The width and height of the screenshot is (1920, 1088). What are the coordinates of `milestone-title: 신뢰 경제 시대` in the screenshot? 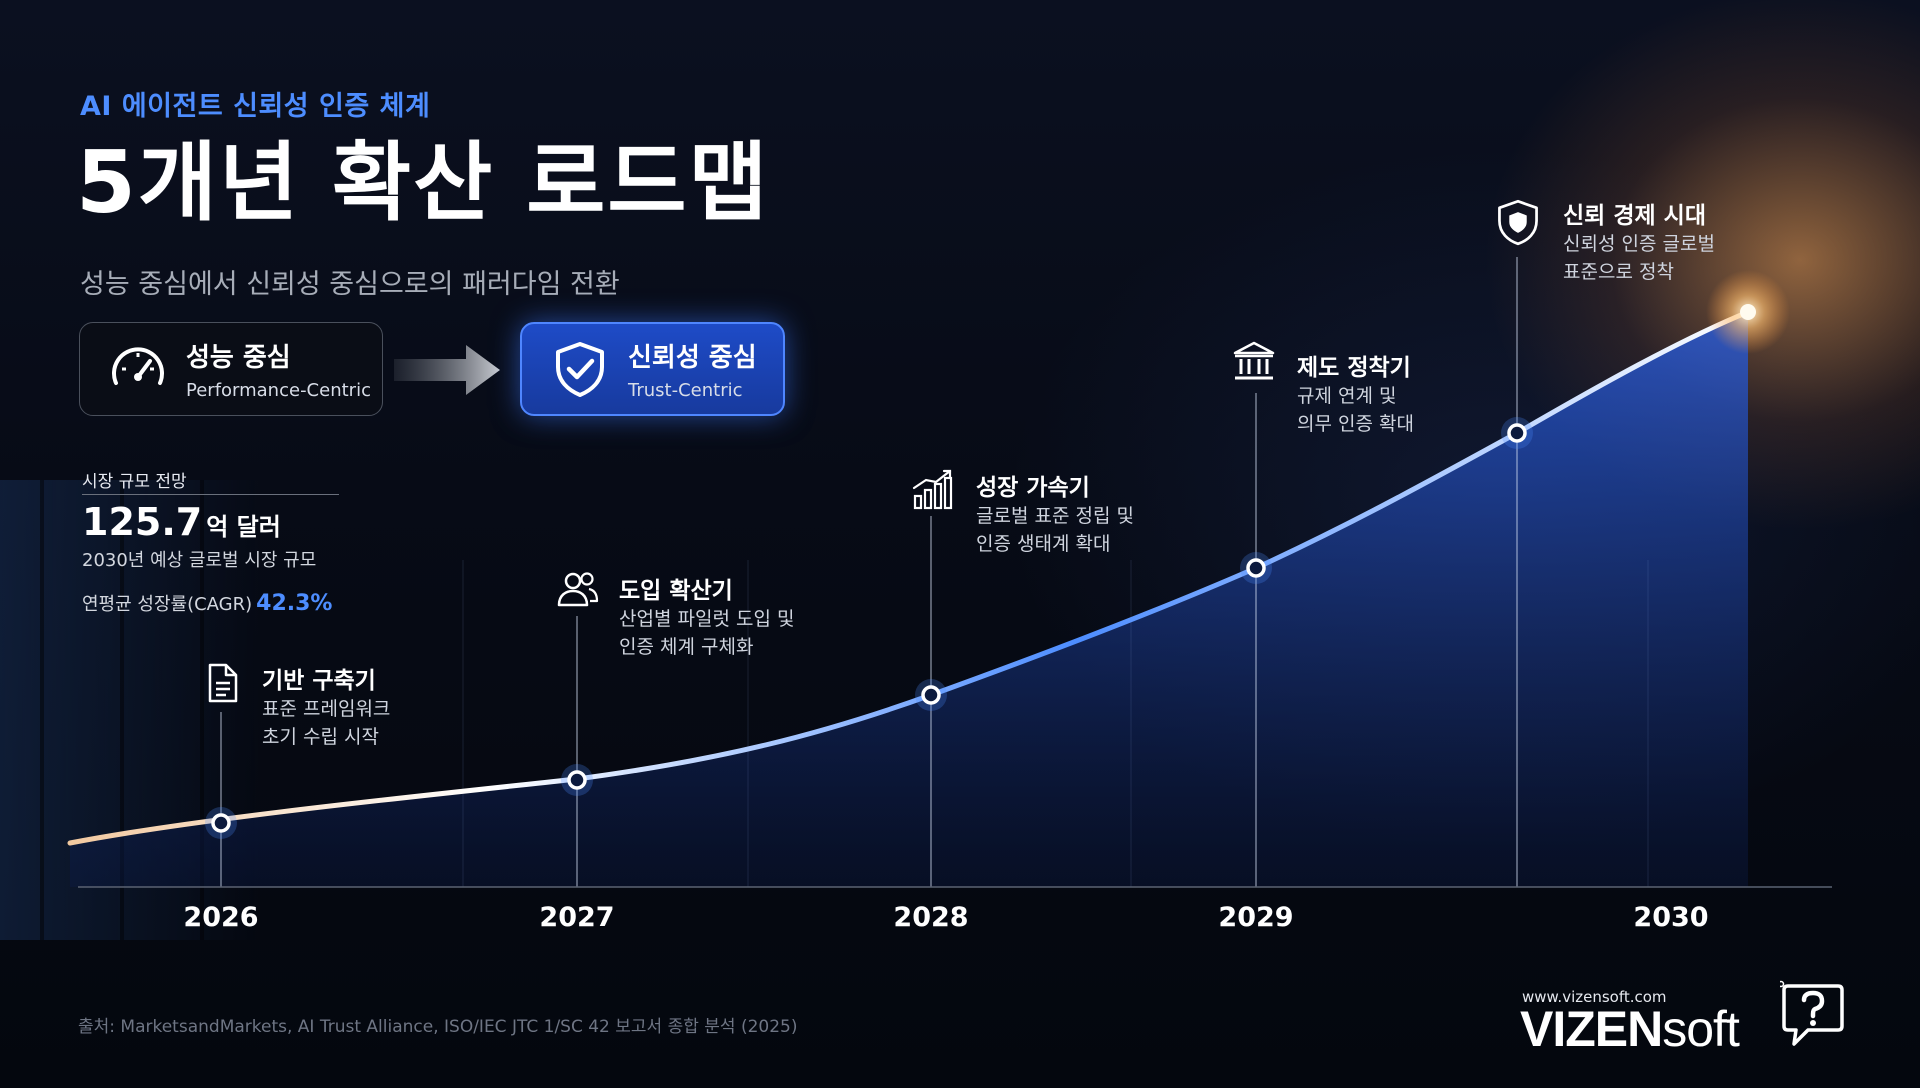 It's located at (1634, 216).